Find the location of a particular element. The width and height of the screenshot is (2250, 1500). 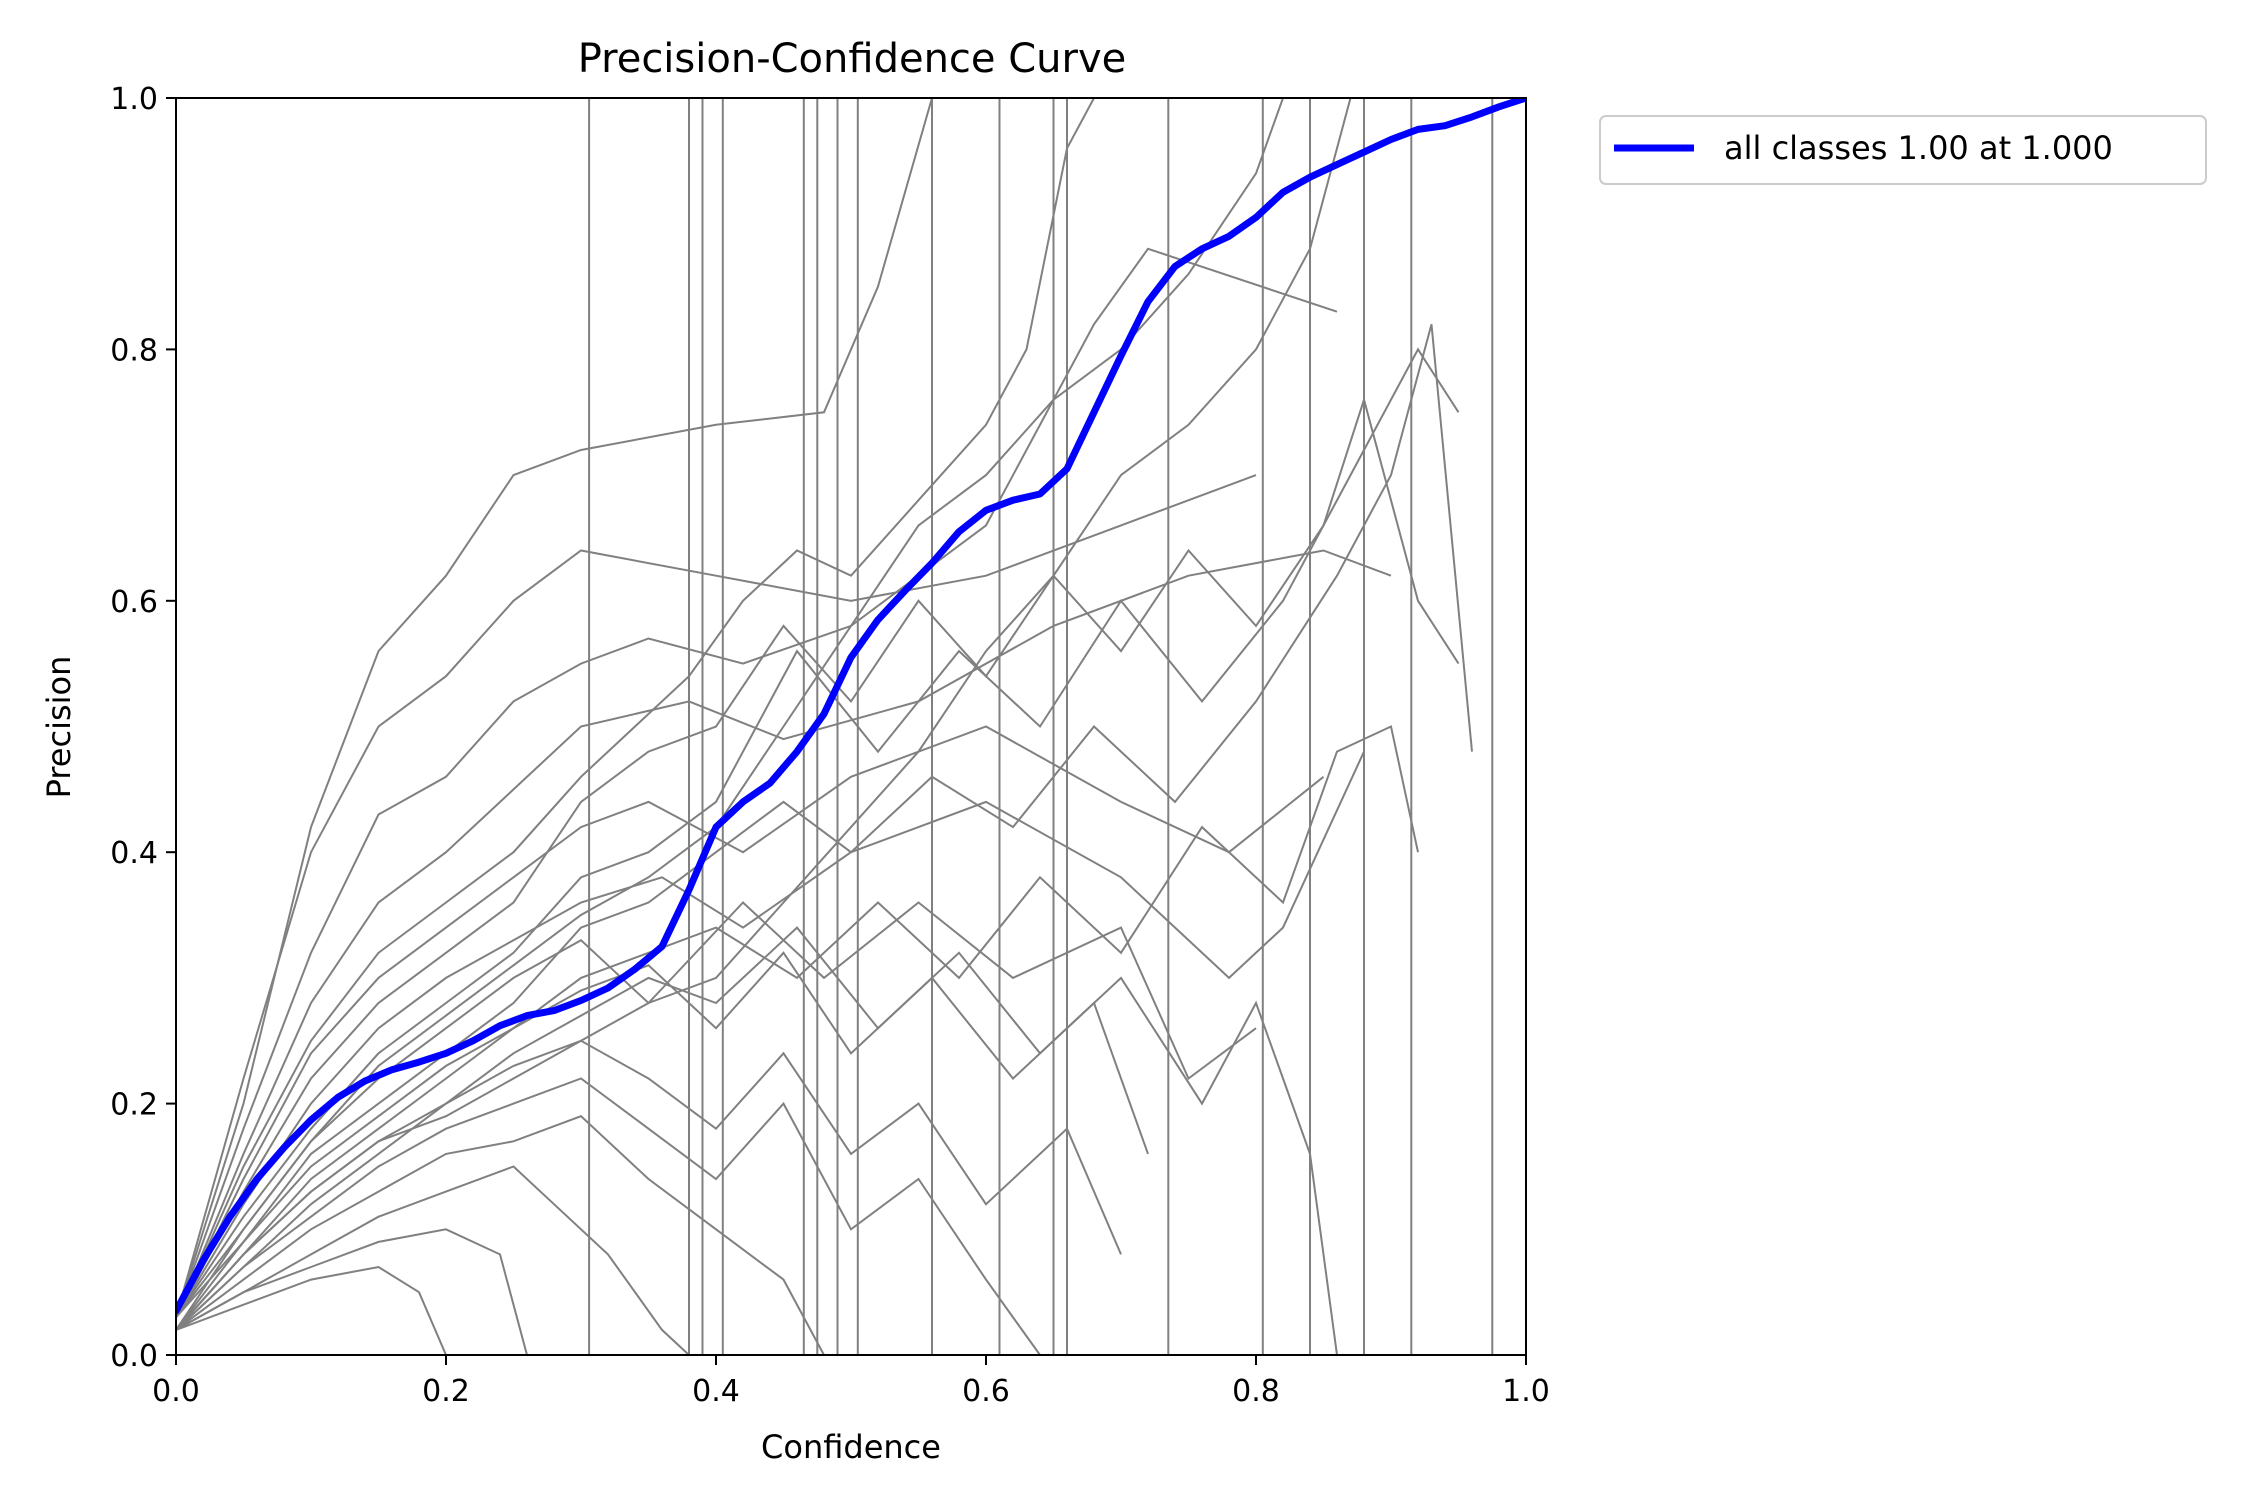

x-axis: 0.0 0.2 0.4 0.6 0.8 1.0 is located at coordinates (851, 1382).